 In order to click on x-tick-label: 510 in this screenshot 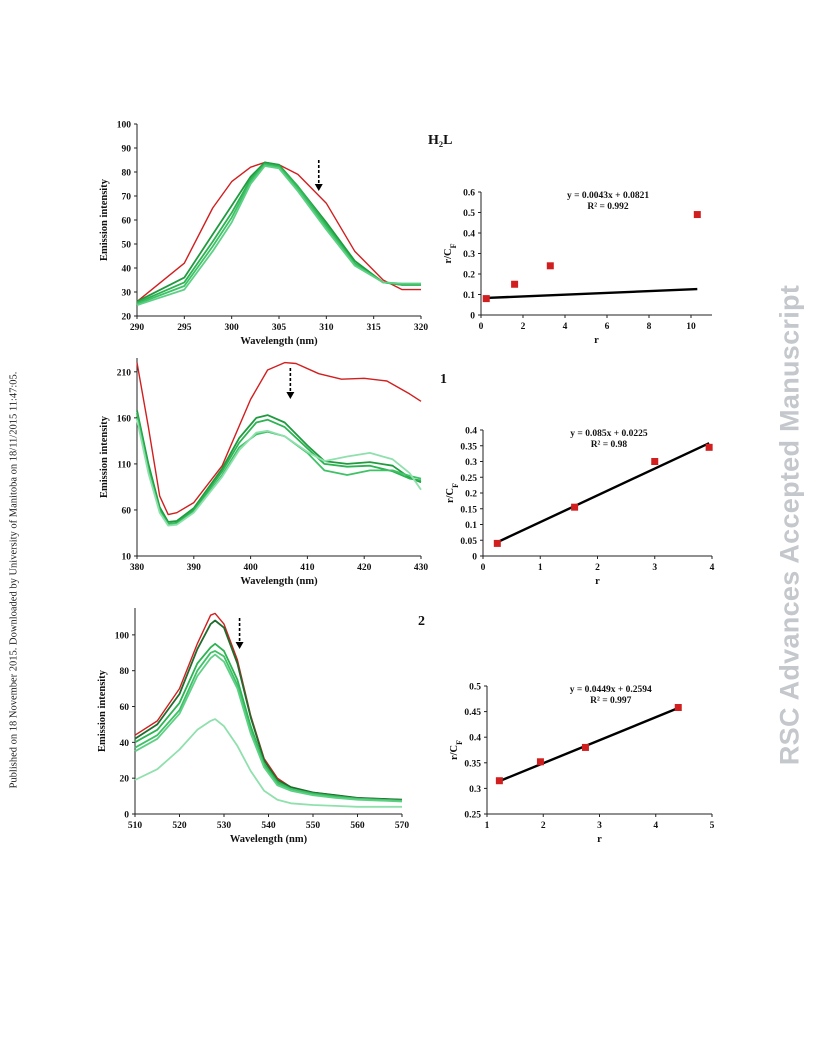, I will do `click(135, 826)`.